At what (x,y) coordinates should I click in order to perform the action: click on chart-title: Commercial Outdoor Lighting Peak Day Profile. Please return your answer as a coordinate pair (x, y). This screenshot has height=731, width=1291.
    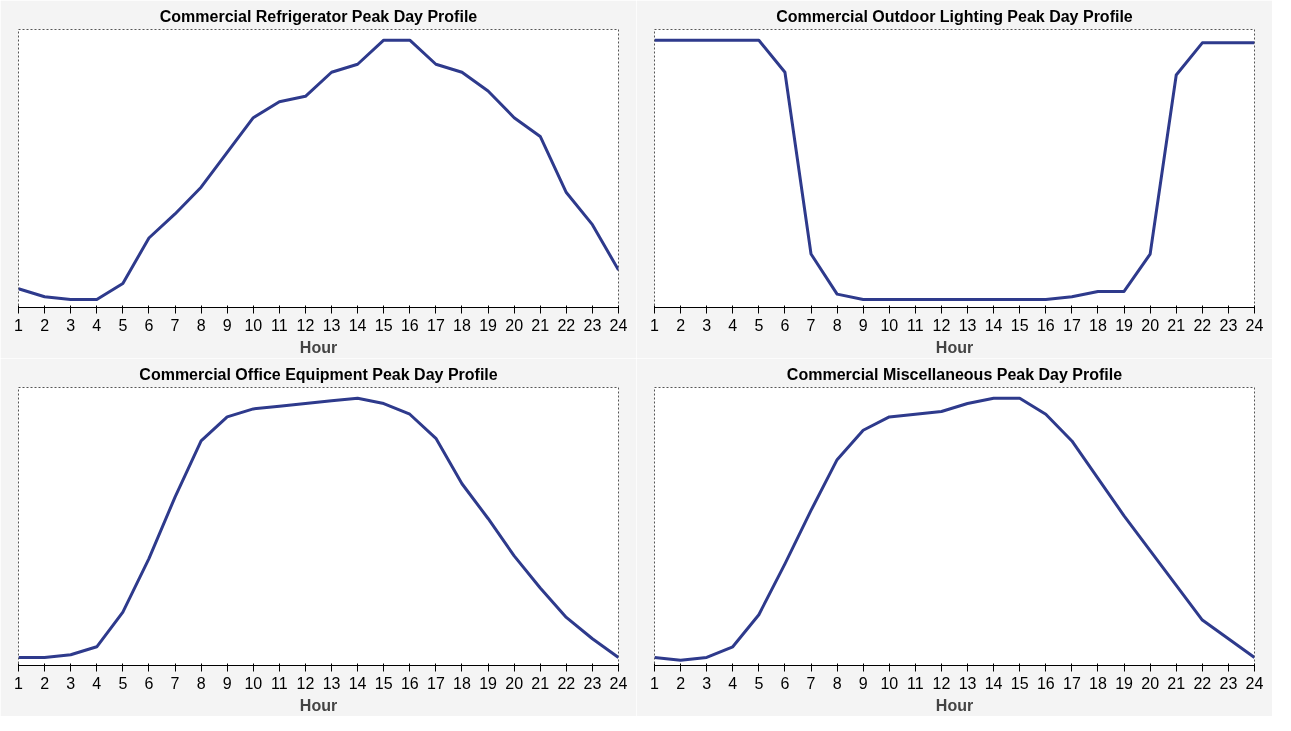
    Looking at the image, I should click on (954, 16).